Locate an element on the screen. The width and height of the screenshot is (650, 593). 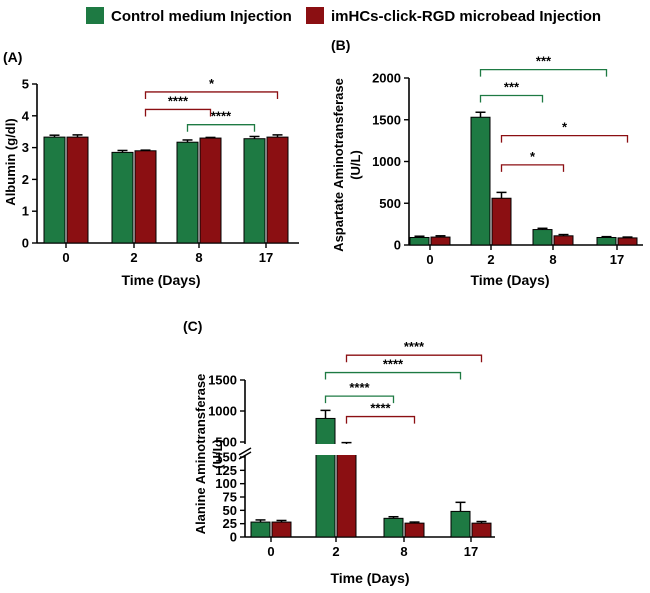
panel-c-xlabel: Time (Days) is located at coordinates (369, 578).